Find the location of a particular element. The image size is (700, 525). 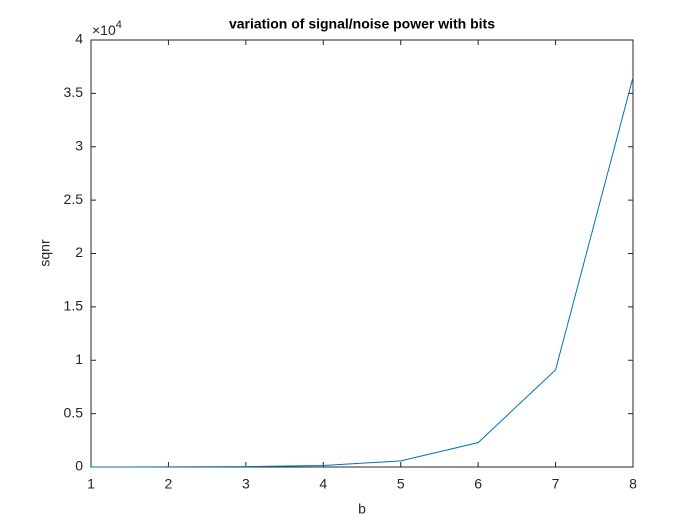

y-tick-label: 4 is located at coordinates (79, 39).